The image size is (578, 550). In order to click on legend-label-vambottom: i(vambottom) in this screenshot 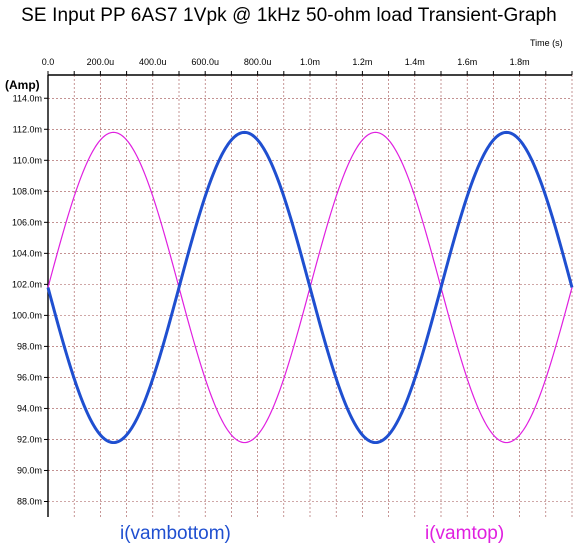, I will do `click(175, 533)`.